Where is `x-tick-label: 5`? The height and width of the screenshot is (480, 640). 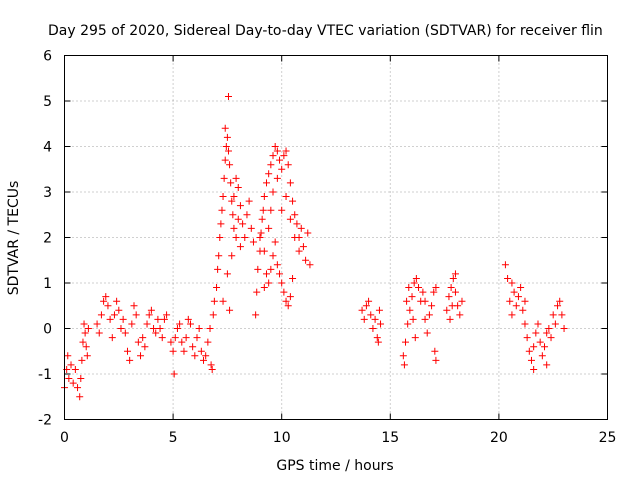 x-tick-label: 5 is located at coordinates (173, 438).